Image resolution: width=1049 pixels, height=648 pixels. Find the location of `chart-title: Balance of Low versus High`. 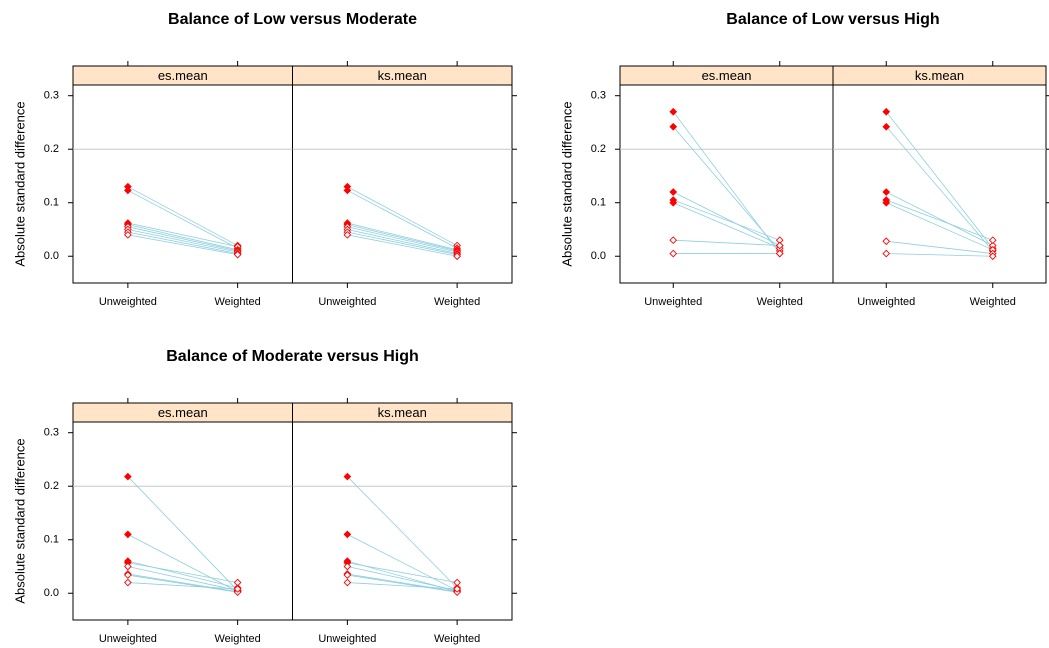

chart-title: Balance of Low versus High is located at coordinates (832, 19).